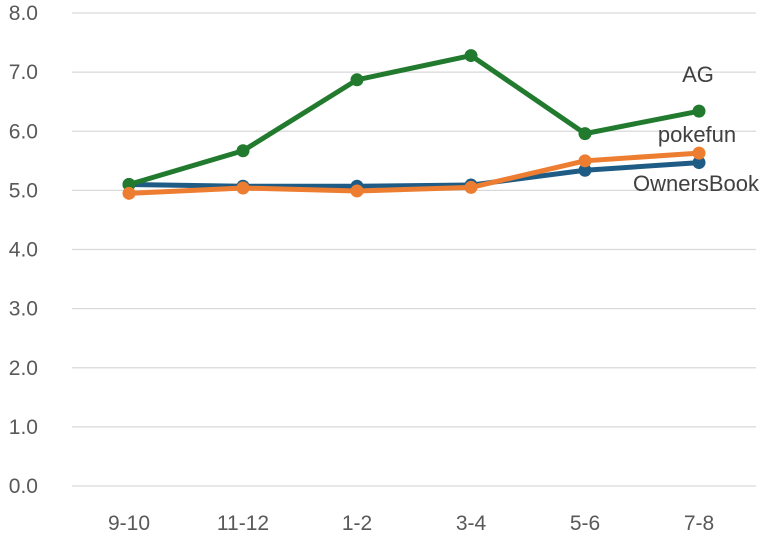 This screenshot has height=537, width=776. I want to click on series-labels: OwnersBook AG pokefun, so click(696, 129).